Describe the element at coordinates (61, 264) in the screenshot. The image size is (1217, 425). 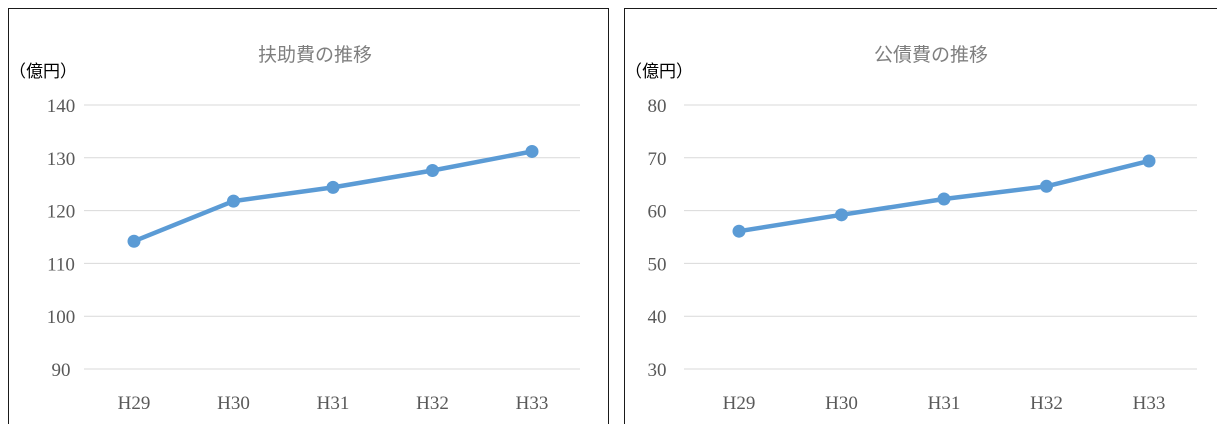
I see `y-tick-label: 110` at that location.